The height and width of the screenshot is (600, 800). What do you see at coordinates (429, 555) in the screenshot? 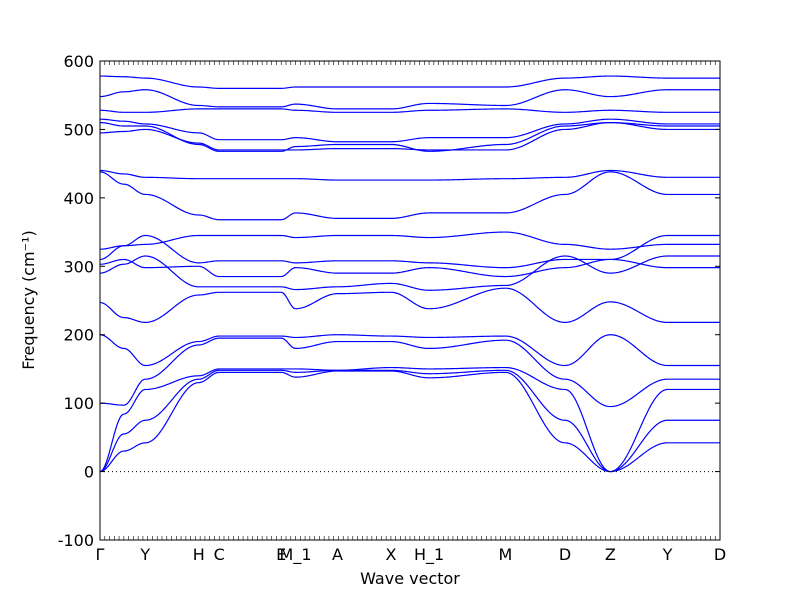
I see `x-tick-label: H_1` at bounding box center [429, 555].